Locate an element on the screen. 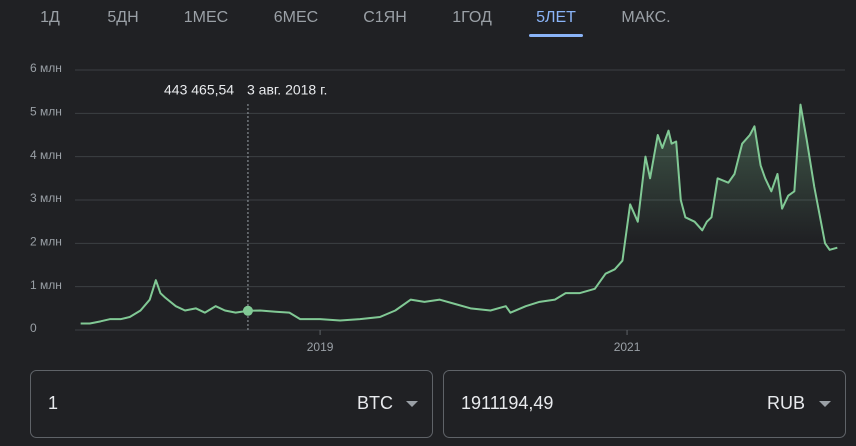  tab: 5ДН is located at coordinates (122, 17).